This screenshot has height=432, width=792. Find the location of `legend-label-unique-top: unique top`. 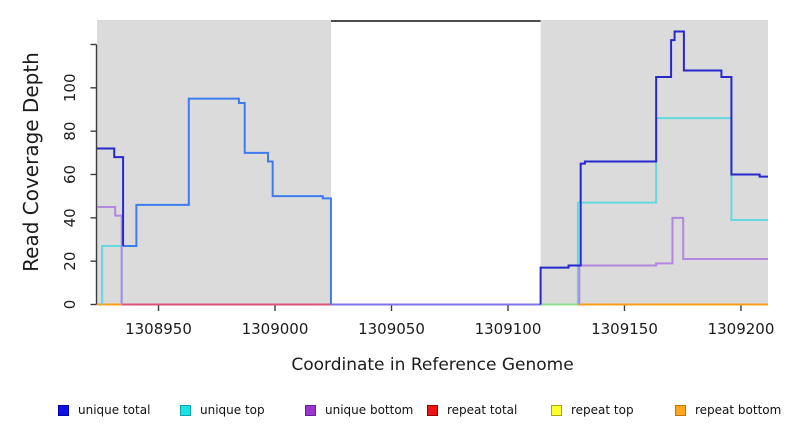

legend-label-unique-top: unique top is located at coordinates (232, 410).